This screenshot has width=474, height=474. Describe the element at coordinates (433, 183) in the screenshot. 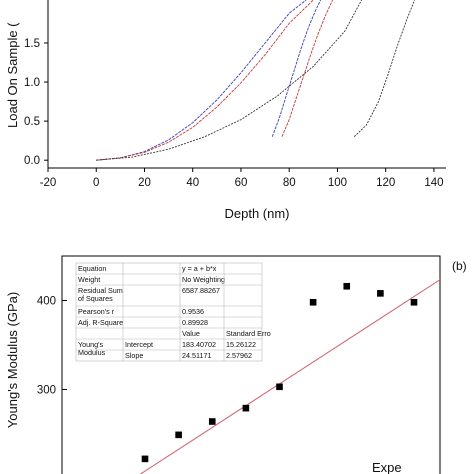

I see `x-tick-label: 140` at that location.